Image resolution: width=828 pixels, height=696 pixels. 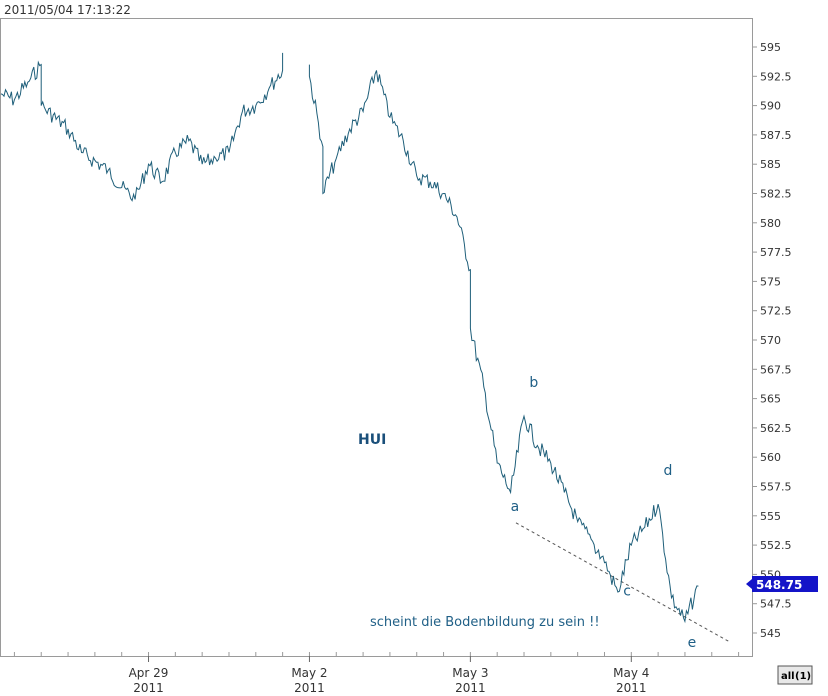 I want to click on wave-label-d: d, so click(x=667, y=471).